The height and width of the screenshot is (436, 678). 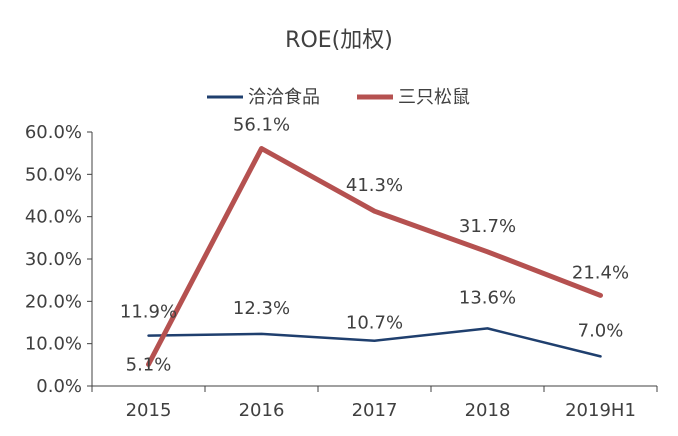 What do you see at coordinates (261, 308) in the screenshot?
I see `data-label-qiaqia: 12.3%` at bounding box center [261, 308].